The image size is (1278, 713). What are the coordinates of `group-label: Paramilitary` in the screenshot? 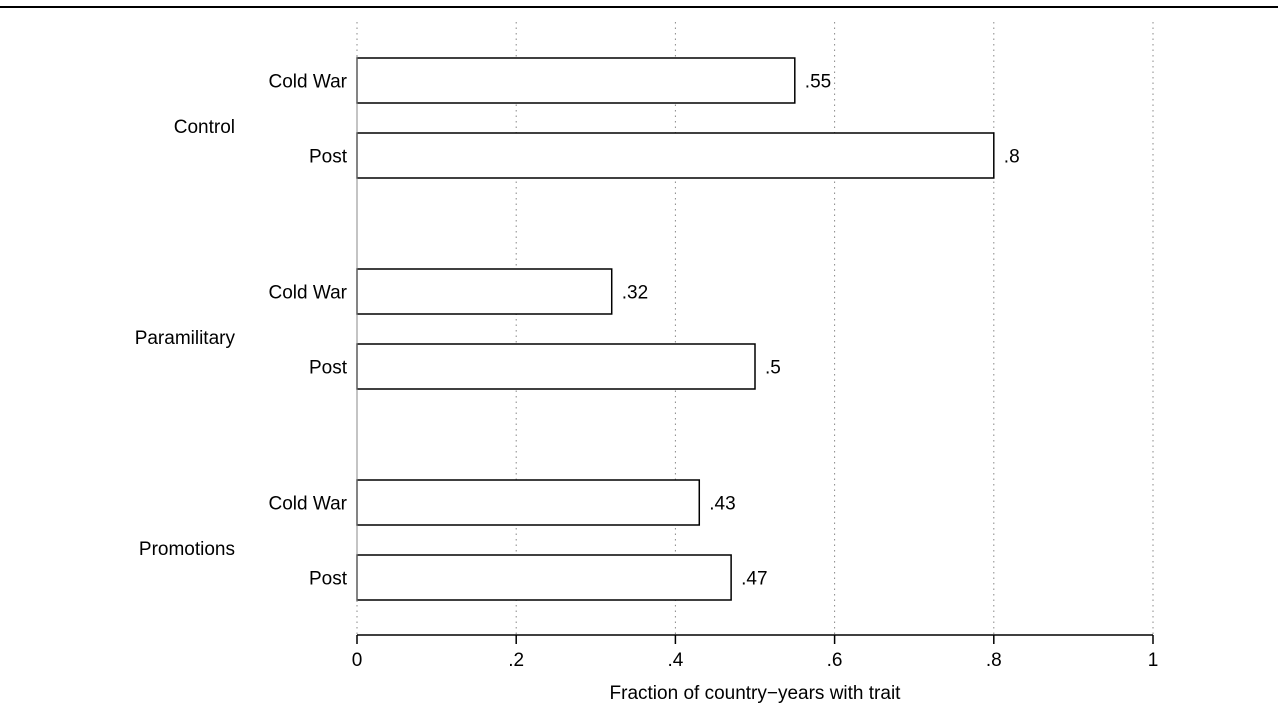 It's located at (185, 338).